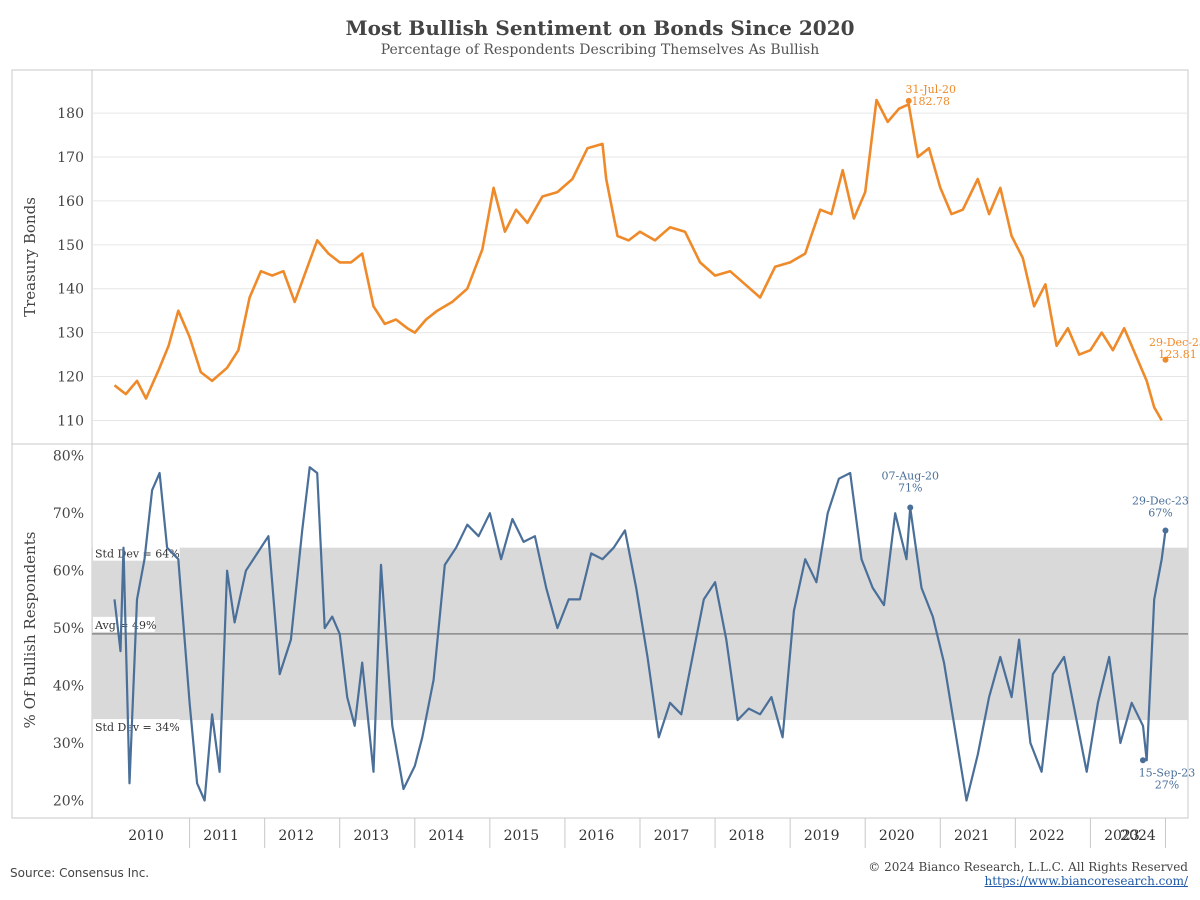 This screenshot has width=1200, height=900. Describe the element at coordinates (124, 624) in the screenshot. I see `average-label-bg` at that location.